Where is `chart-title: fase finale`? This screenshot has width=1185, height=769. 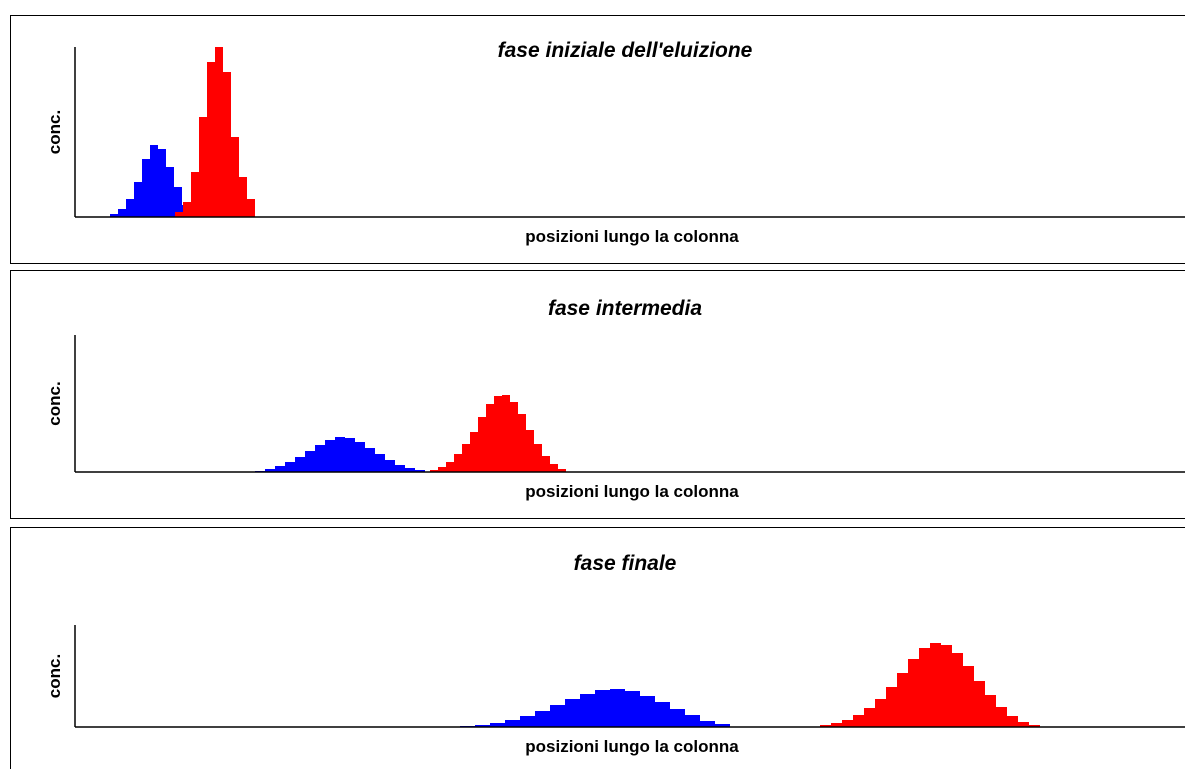 chart-title: fase finale is located at coordinates (625, 563).